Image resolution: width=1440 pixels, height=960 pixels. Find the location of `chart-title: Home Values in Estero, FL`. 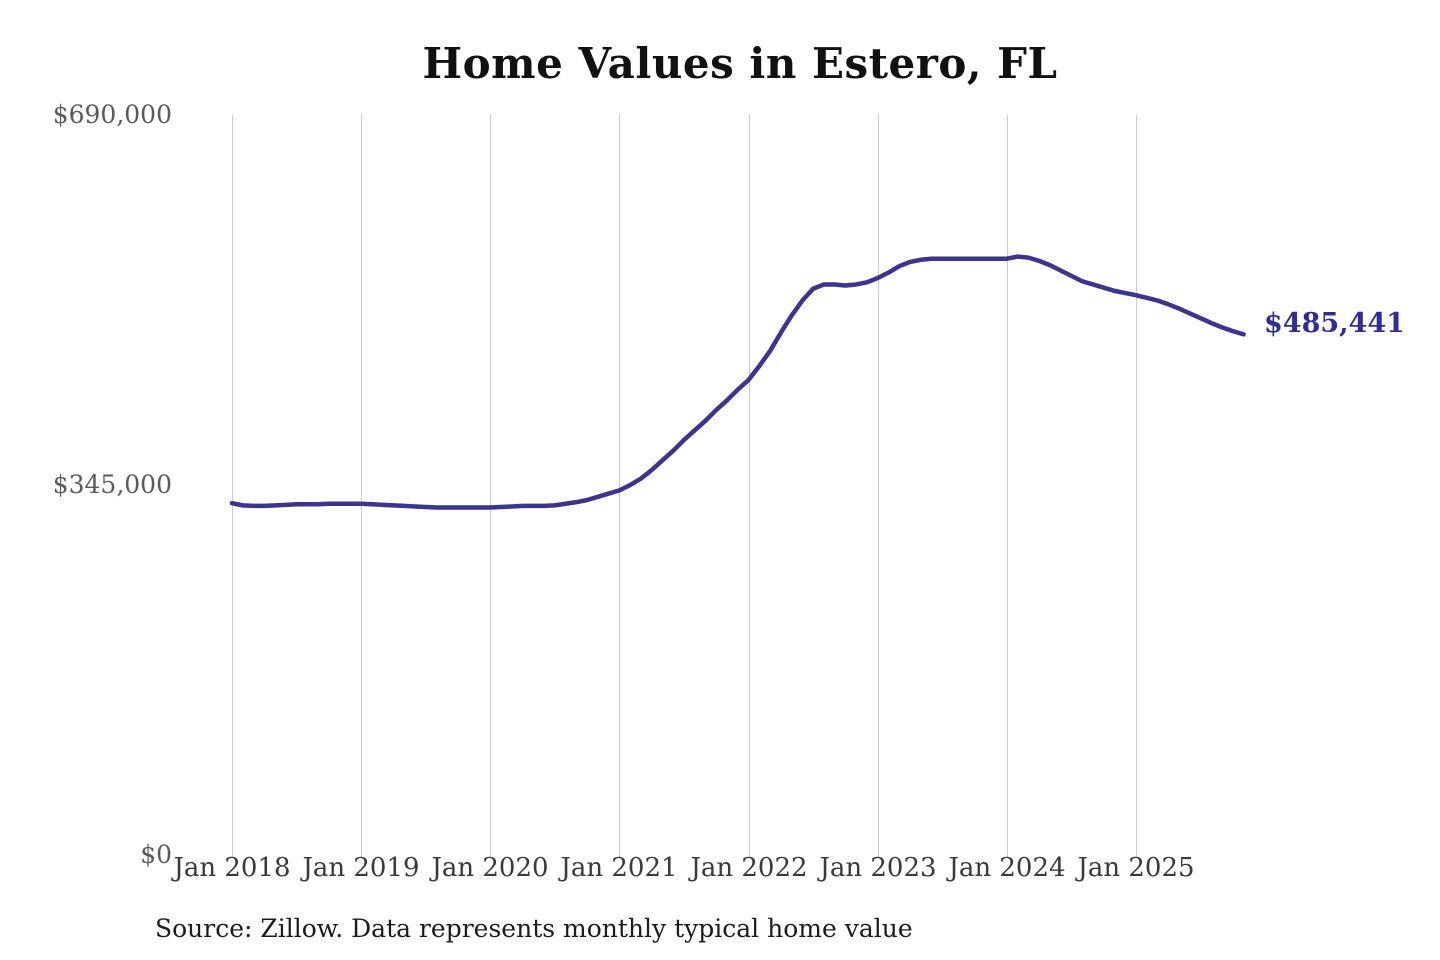

chart-title: Home Values in Estero, FL is located at coordinates (740, 63).